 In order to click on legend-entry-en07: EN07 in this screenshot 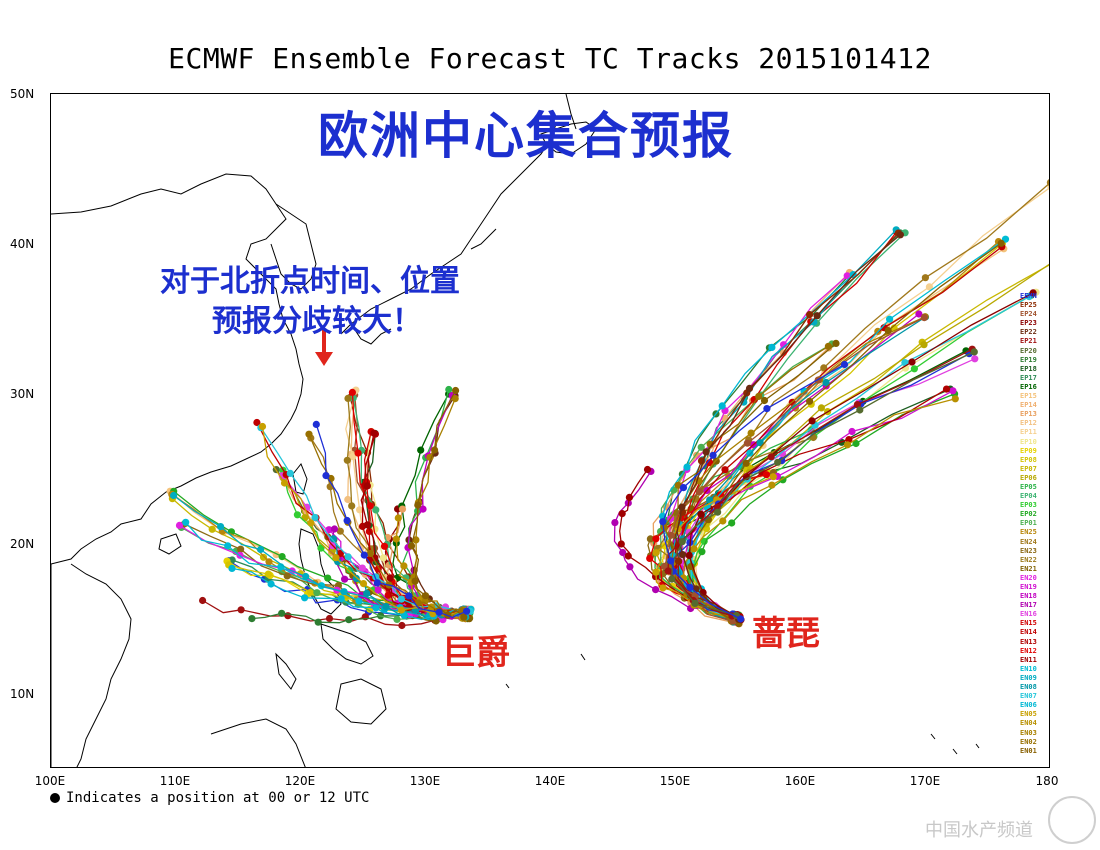, I will do `click(1028, 696)`.